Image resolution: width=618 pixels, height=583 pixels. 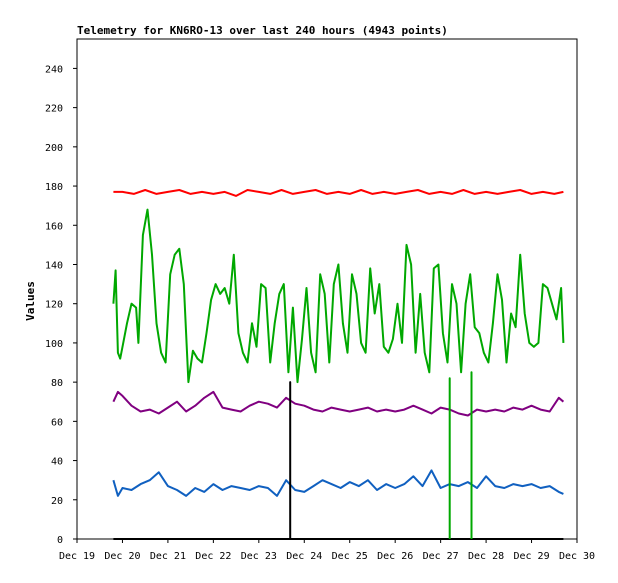 What do you see at coordinates (531, 556) in the screenshot?
I see `x-tick-label: Dec 29` at bounding box center [531, 556].